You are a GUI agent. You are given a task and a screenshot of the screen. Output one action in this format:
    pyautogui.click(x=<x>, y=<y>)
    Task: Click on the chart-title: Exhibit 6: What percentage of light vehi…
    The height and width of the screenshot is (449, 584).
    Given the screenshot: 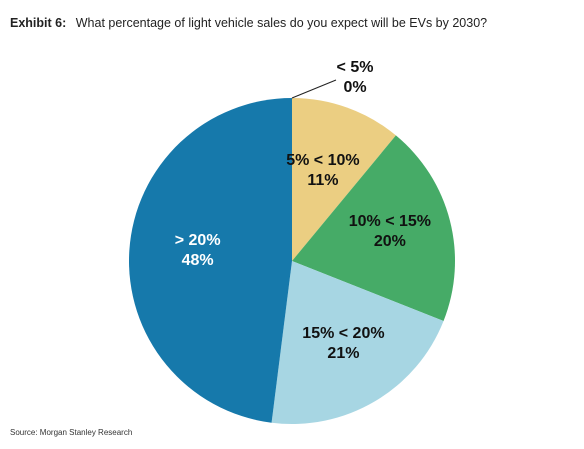 What is the action you would take?
    pyautogui.click(x=292, y=23)
    